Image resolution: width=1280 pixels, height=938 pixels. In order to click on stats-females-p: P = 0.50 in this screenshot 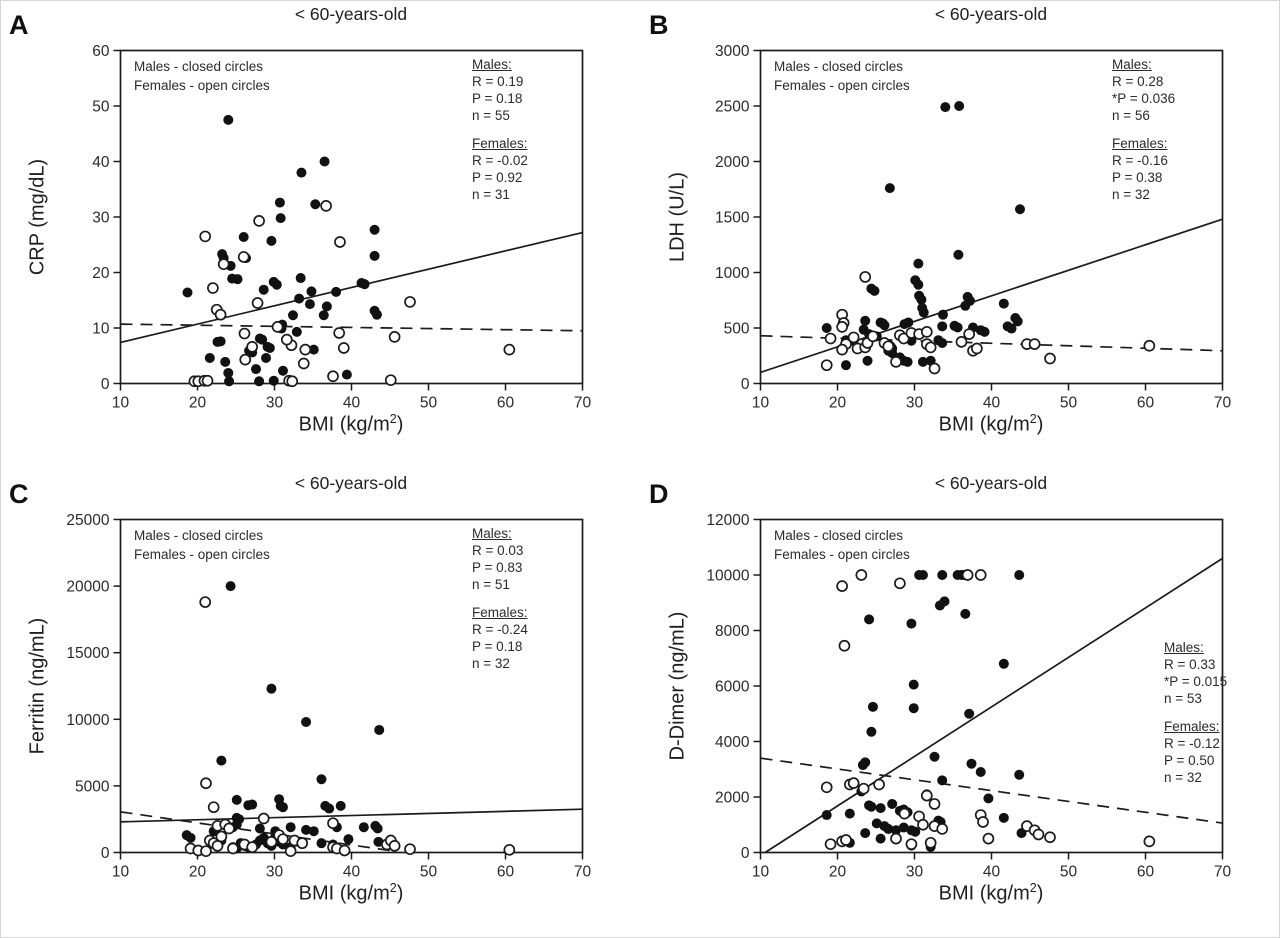, I will do `click(1189, 760)`.